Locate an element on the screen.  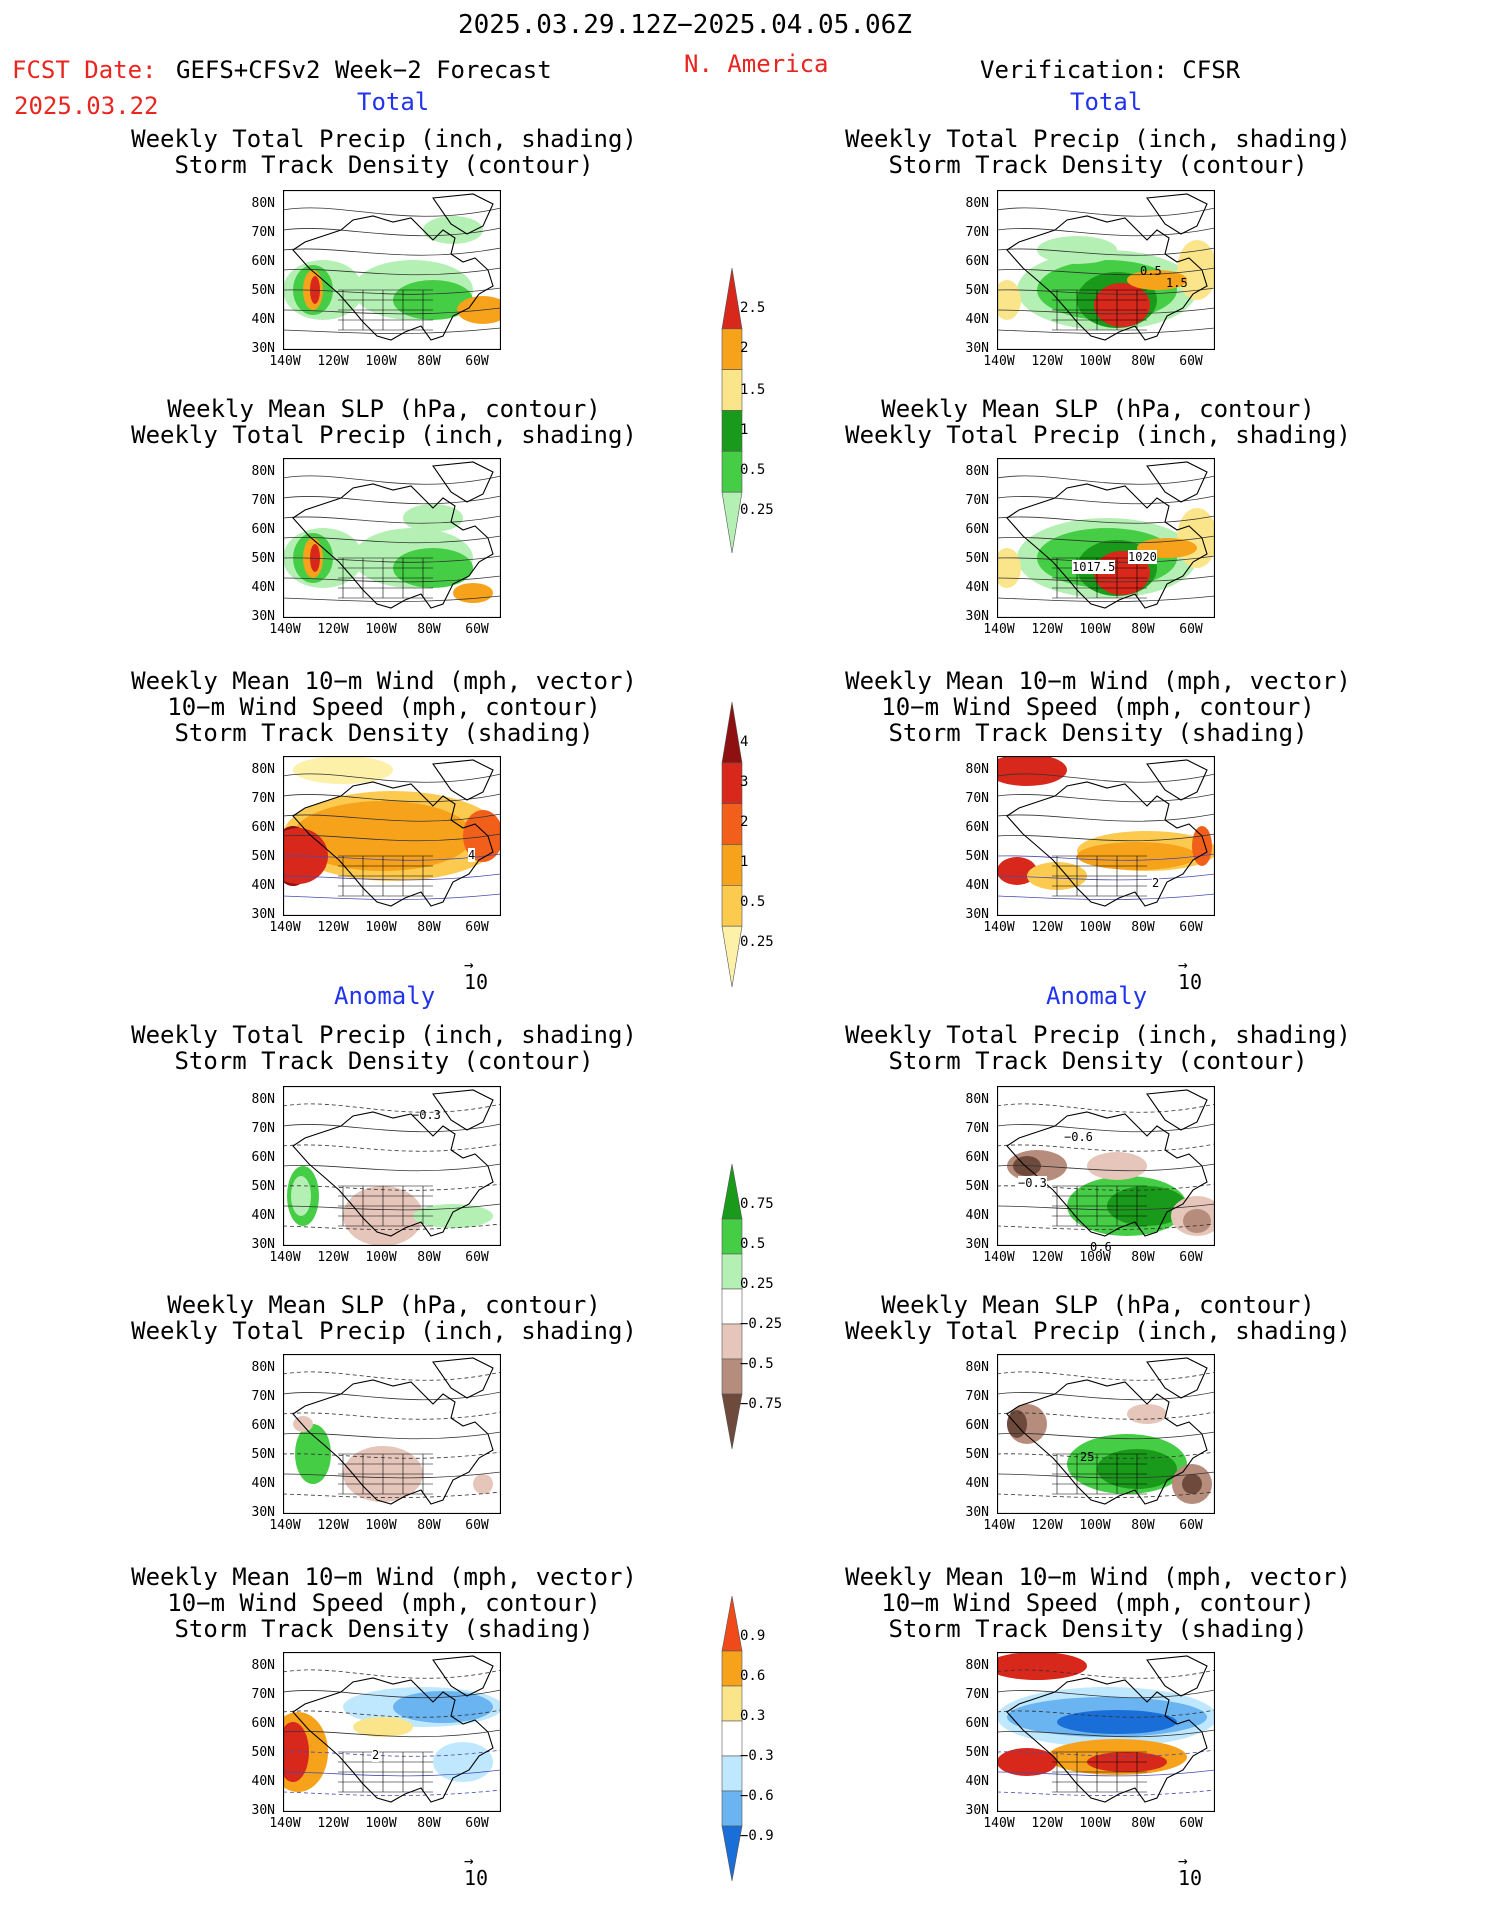
region-label: N. America is located at coordinates (756, 64).